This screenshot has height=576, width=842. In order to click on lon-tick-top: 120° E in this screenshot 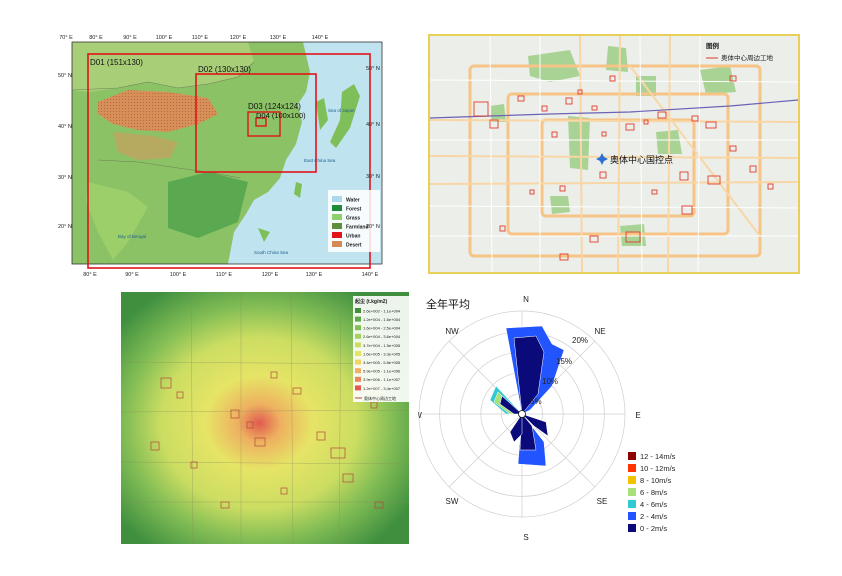, I will do `click(238, 38)`.